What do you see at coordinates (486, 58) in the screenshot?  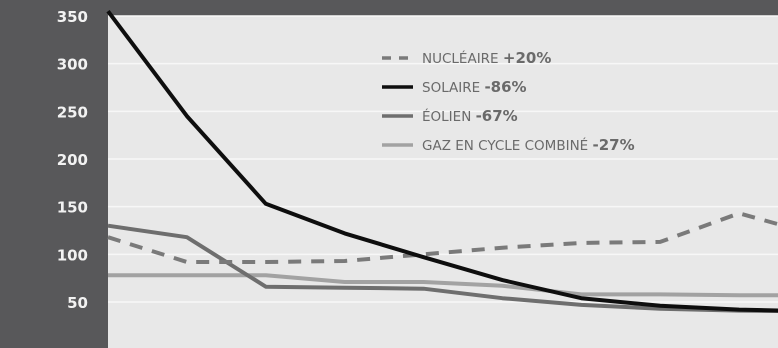 I see `legend-label: NUCLÉAIRE +20%` at bounding box center [486, 58].